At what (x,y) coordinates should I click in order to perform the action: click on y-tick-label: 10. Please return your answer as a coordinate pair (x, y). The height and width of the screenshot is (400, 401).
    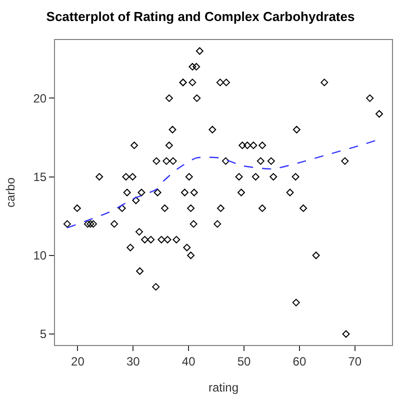
    Looking at the image, I should click on (40, 255).